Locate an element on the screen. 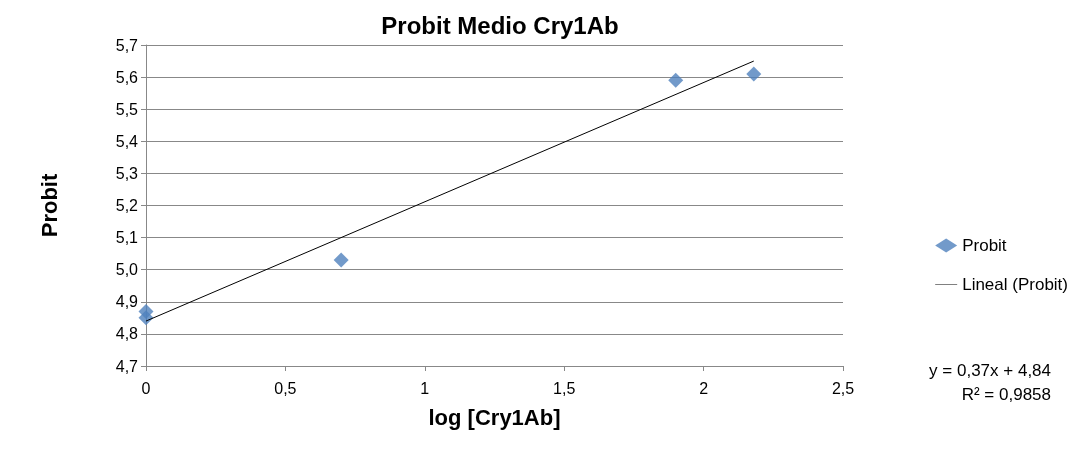 The height and width of the screenshot is (468, 1091). y-tick-label: 4,7 is located at coordinates (127, 366).